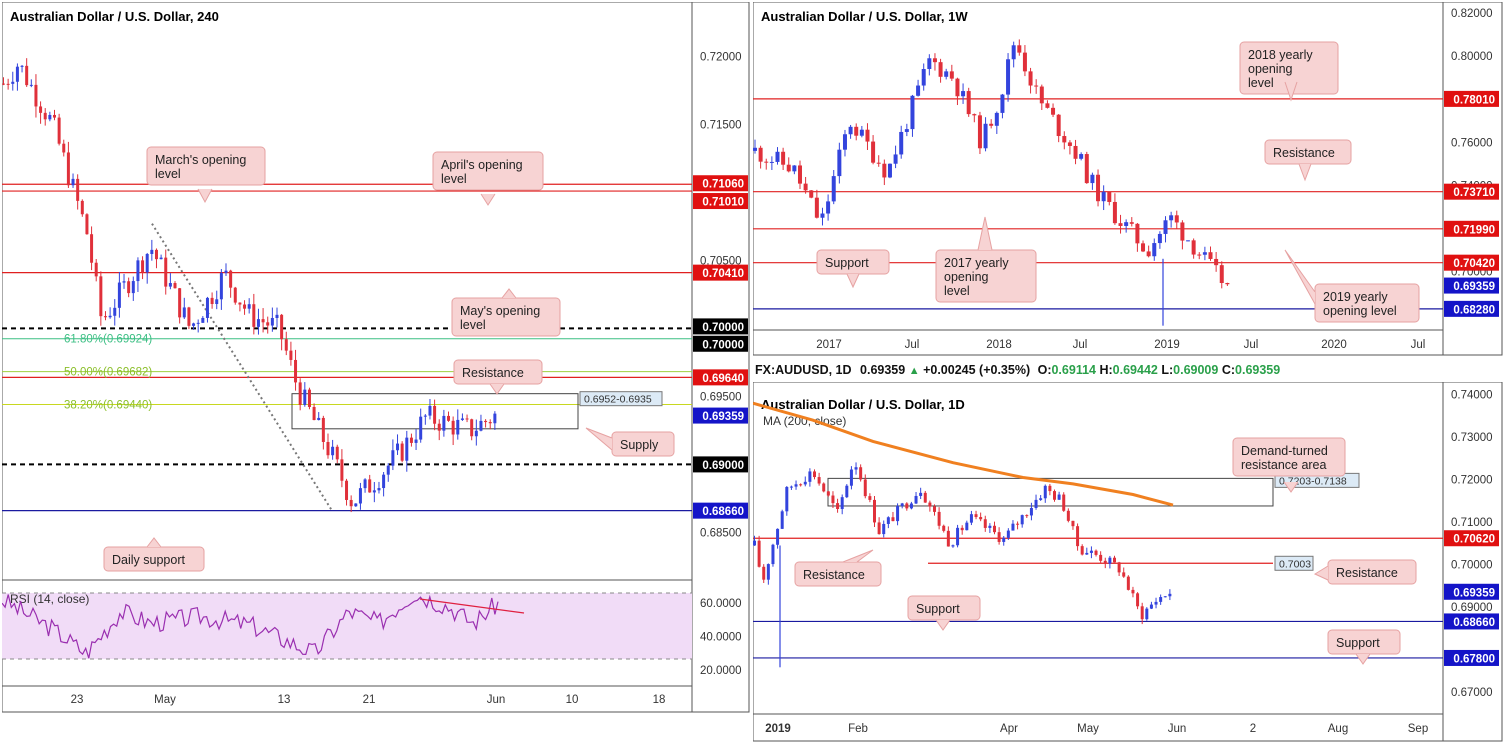 The height and width of the screenshot is (744, 1505). What do you see at coordinates (1270, 69) in the screenshot?
I see `w1-callout-2018-text: opening` at bounding box center [1270, 69].